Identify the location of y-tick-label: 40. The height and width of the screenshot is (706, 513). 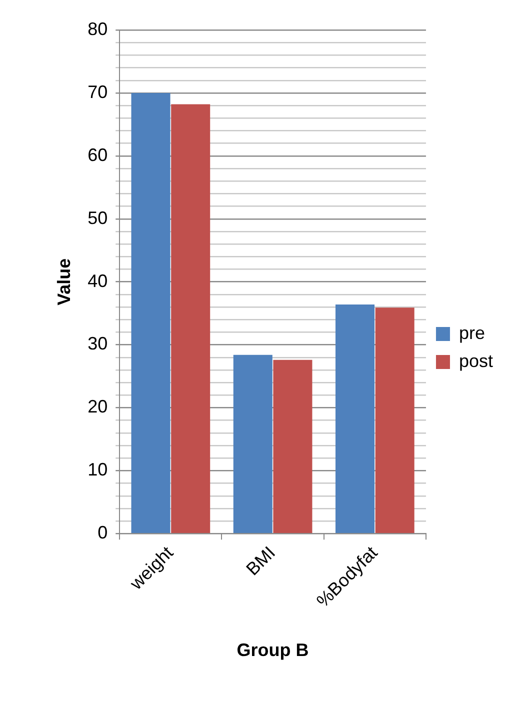
(98, 280).